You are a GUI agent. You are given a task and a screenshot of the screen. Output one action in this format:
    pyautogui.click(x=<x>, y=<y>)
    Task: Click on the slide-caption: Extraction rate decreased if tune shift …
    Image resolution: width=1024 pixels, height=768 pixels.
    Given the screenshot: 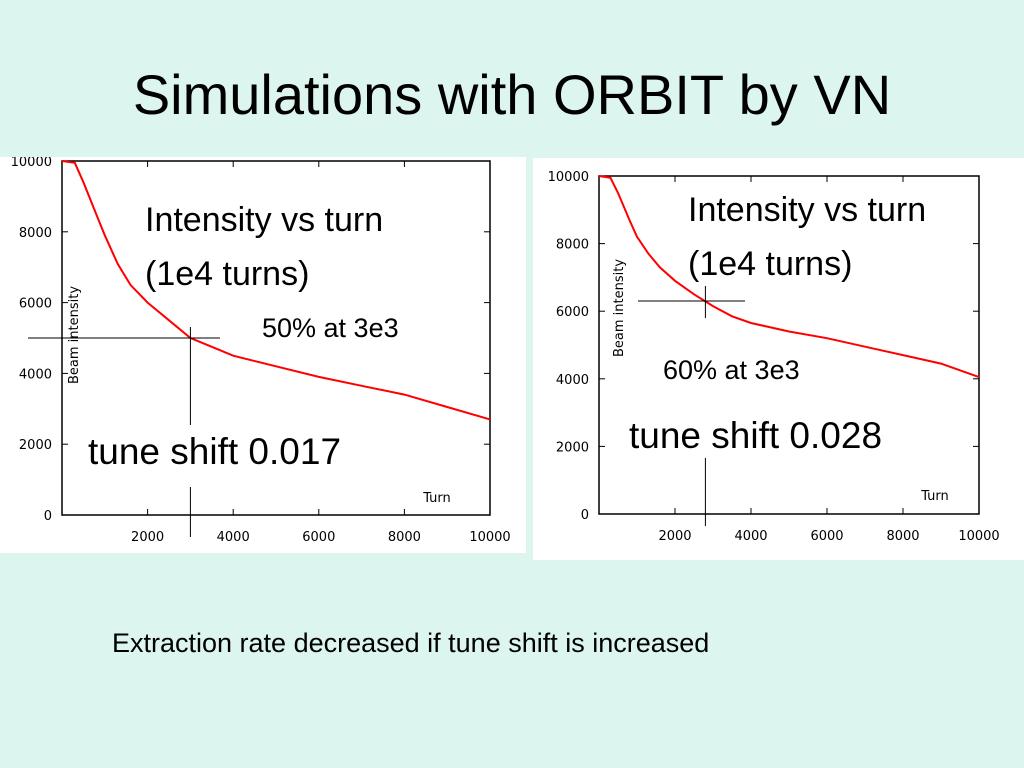 What is the action you would take?
    pyautogui.click(x=411, y=643)
    